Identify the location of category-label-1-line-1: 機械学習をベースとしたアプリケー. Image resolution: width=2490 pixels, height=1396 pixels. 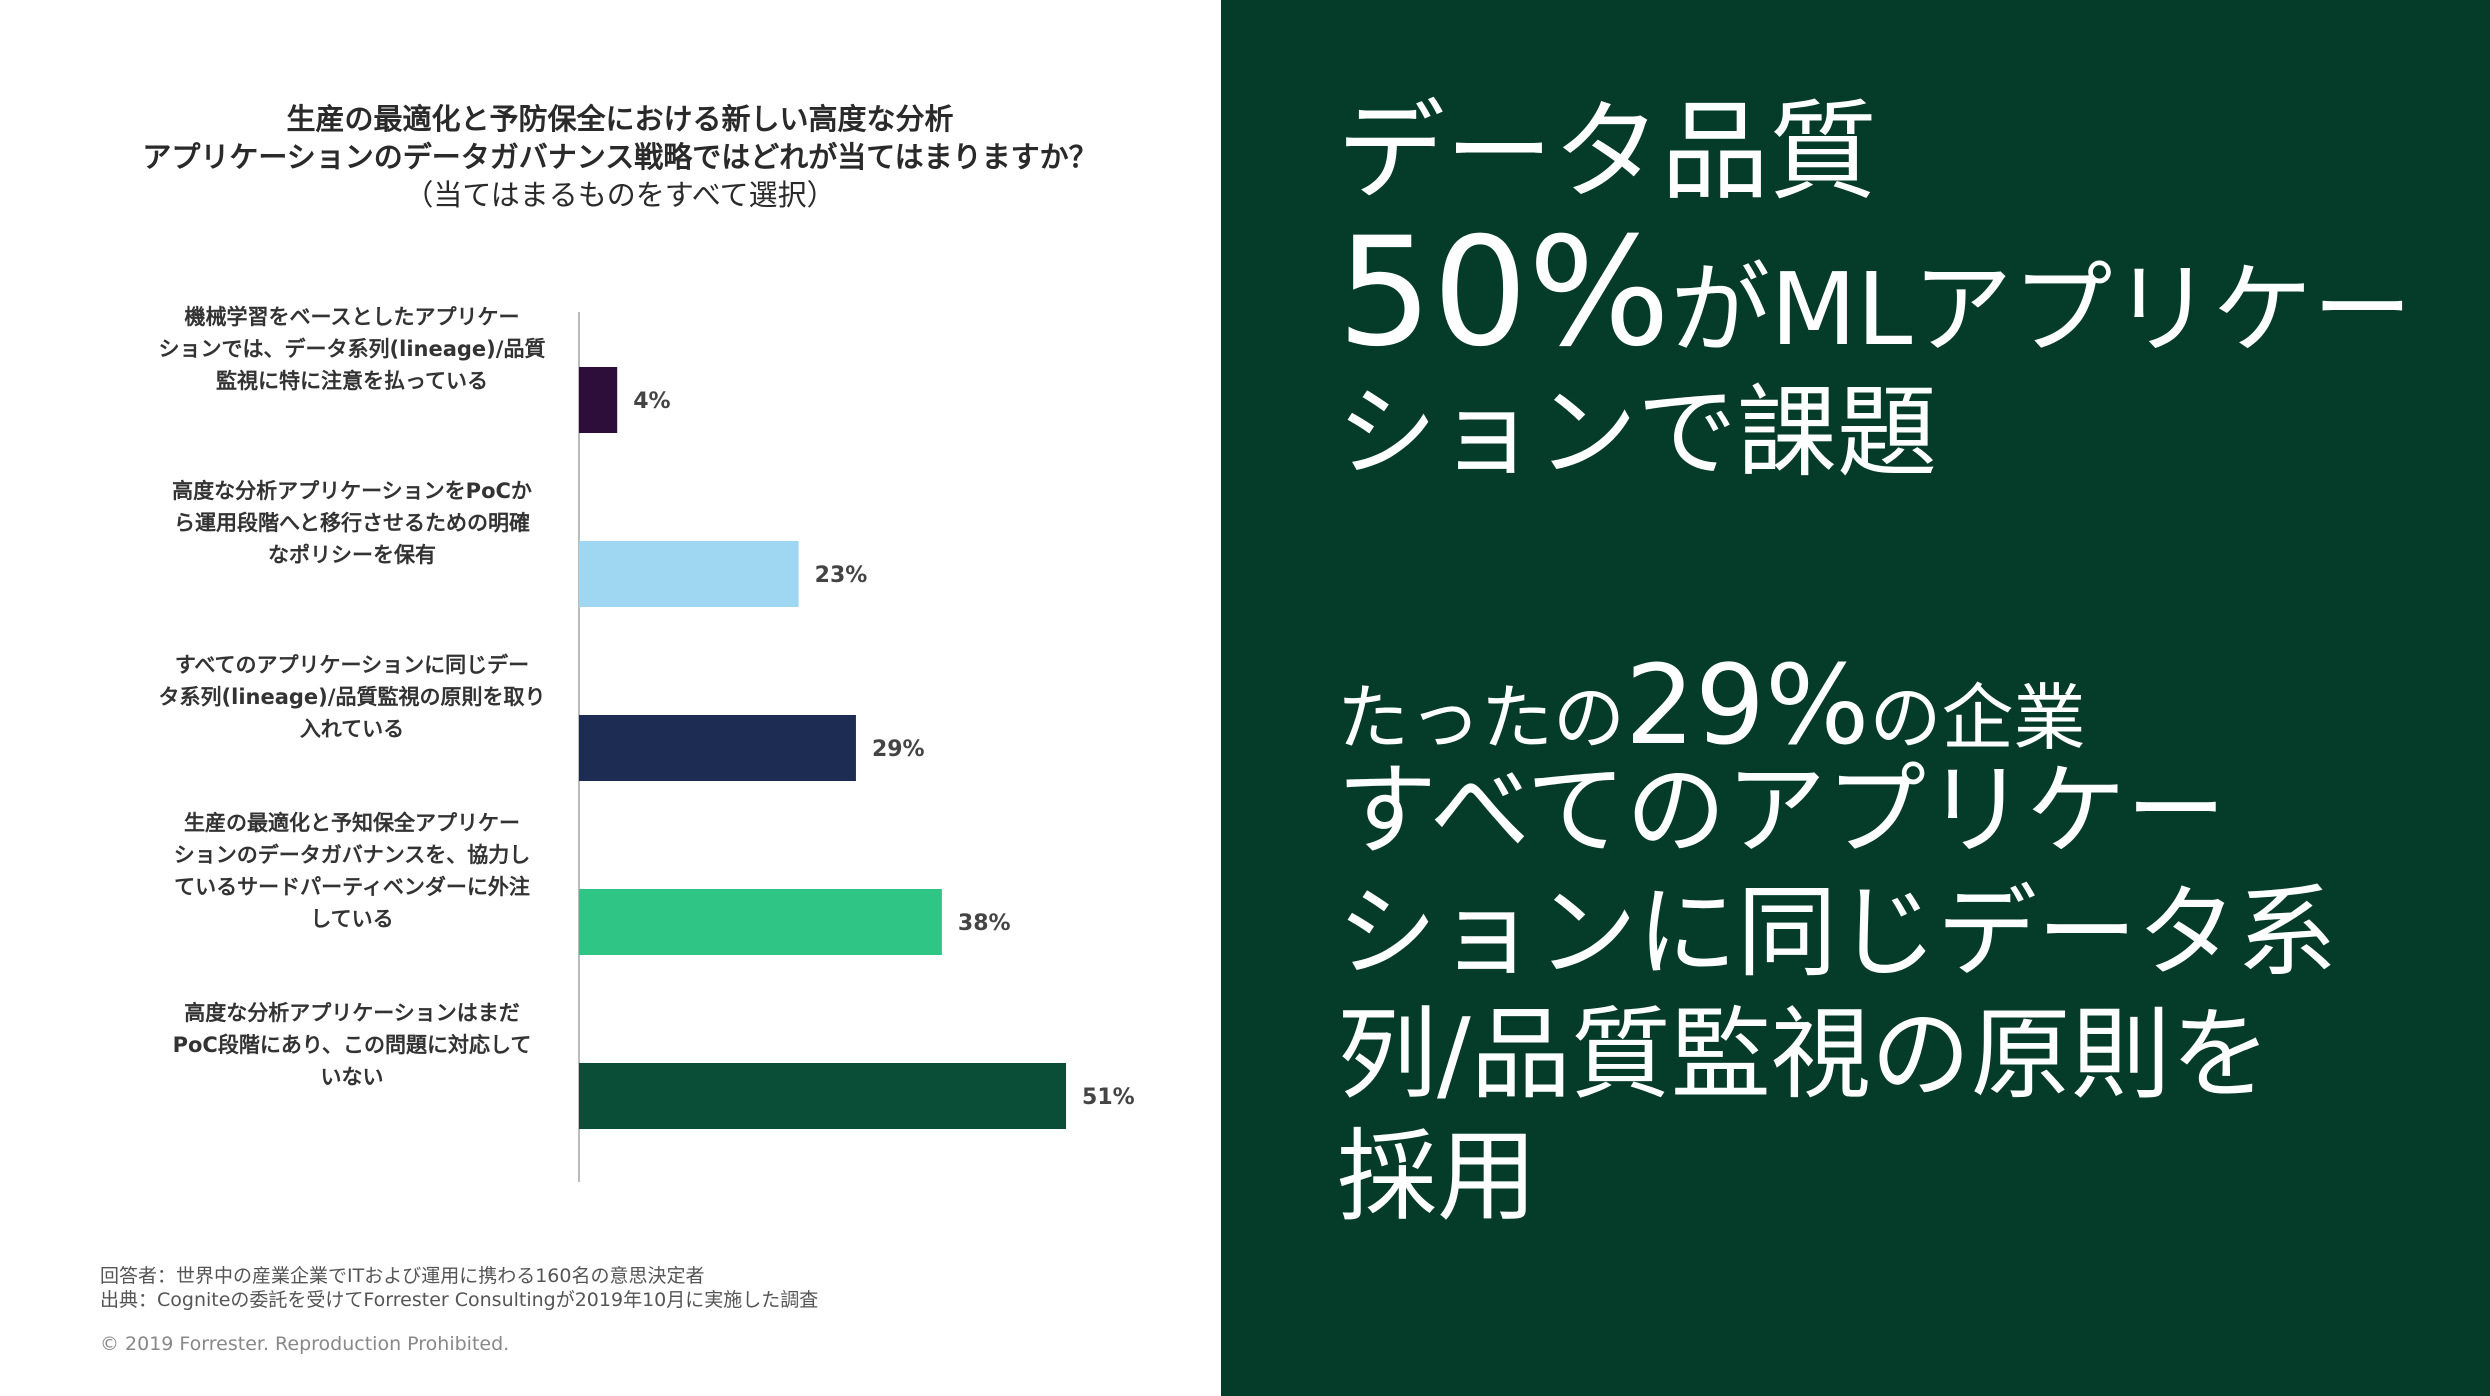
(352, 317).